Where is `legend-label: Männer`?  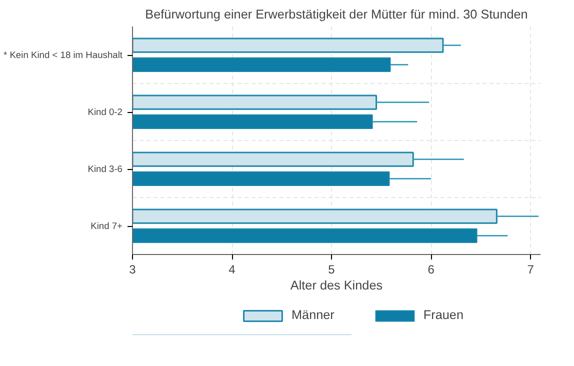
legend-label: Männer is located at coordinates (312, 315).